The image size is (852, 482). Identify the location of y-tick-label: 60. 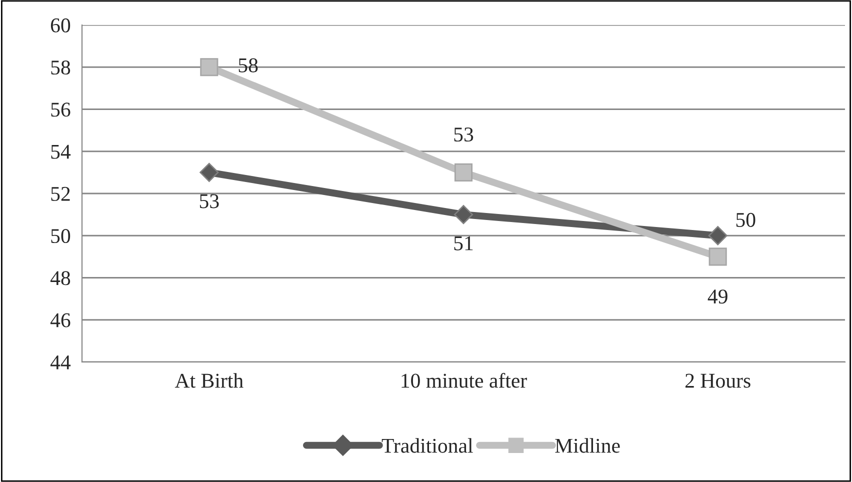
(60, 25).